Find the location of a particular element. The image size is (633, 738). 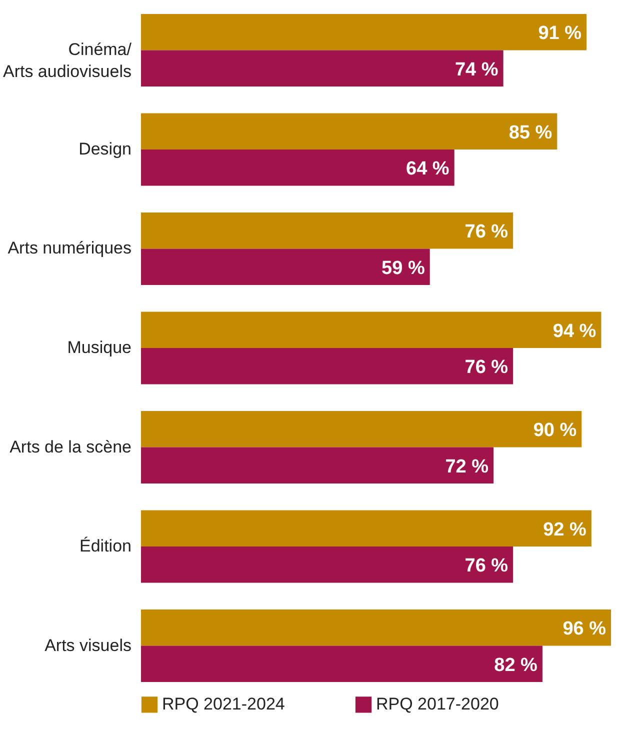

data-label: 96 % is located at coordinates (584, 629).